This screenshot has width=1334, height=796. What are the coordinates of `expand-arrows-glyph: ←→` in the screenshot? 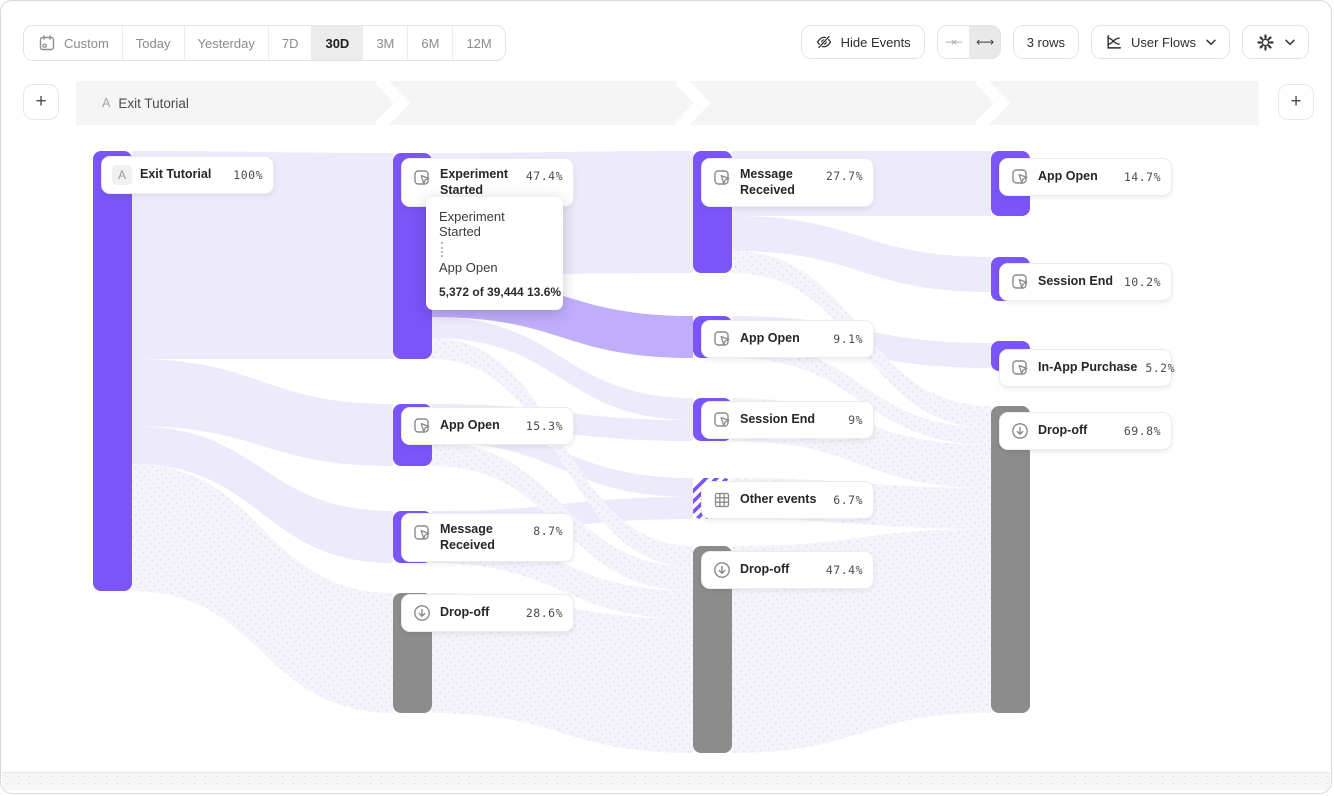 It's located at (985, 42).